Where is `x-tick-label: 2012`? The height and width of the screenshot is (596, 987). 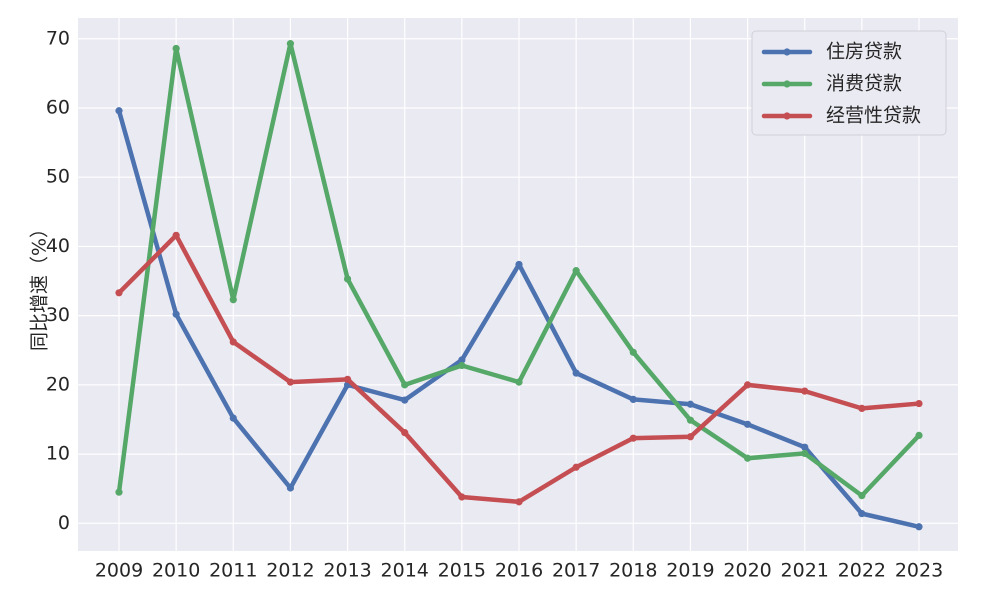
x-tick-label: 2012 is located at coordinates (290, 571).